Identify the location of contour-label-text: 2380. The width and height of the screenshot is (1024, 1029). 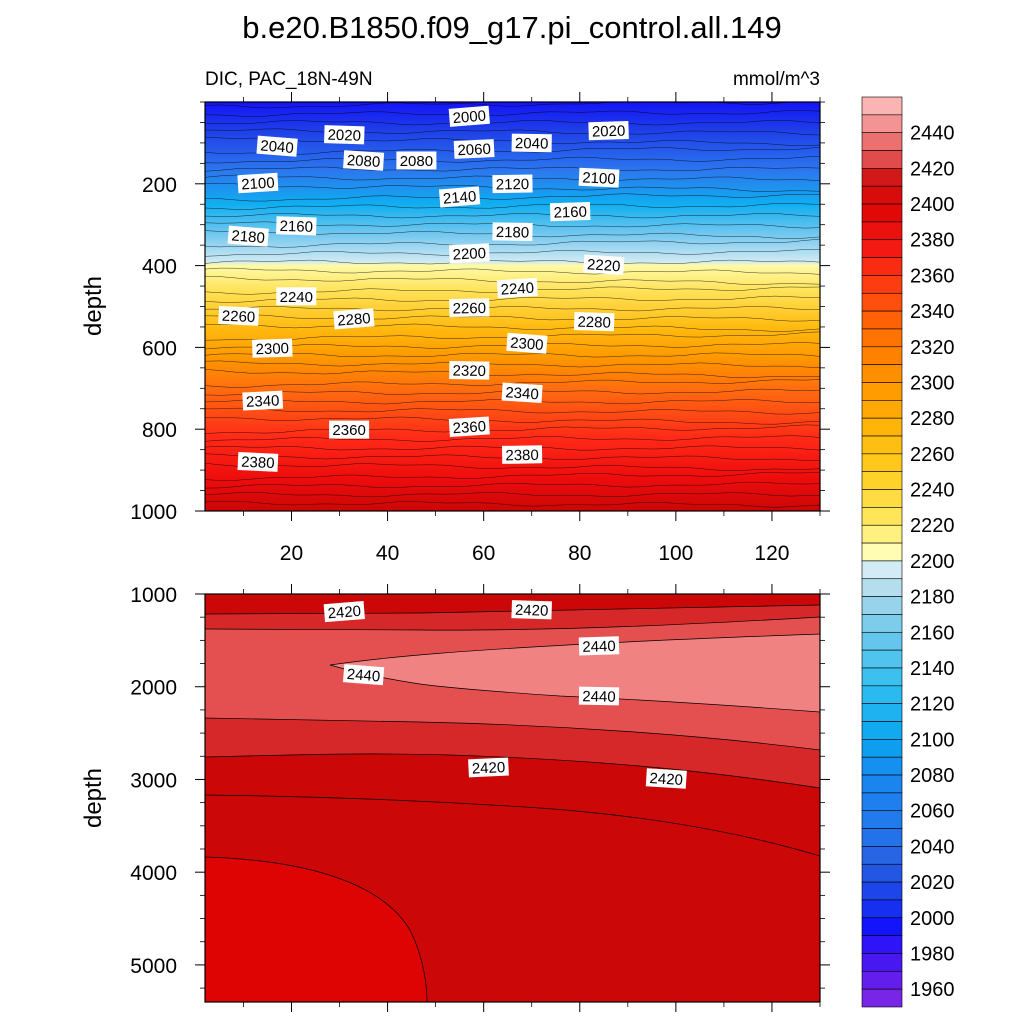
(258, 463).